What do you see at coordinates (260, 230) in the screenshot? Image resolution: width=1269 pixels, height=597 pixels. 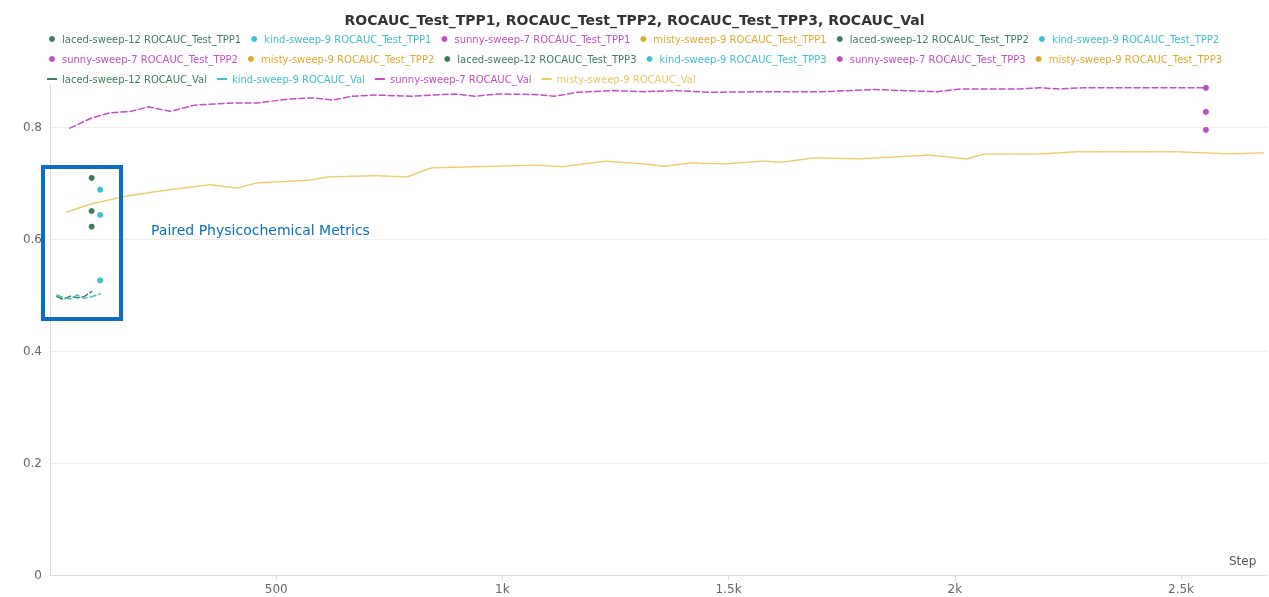 I see `annotation: Paired Physicochemical Metrics` at bounding box center [260, 230].